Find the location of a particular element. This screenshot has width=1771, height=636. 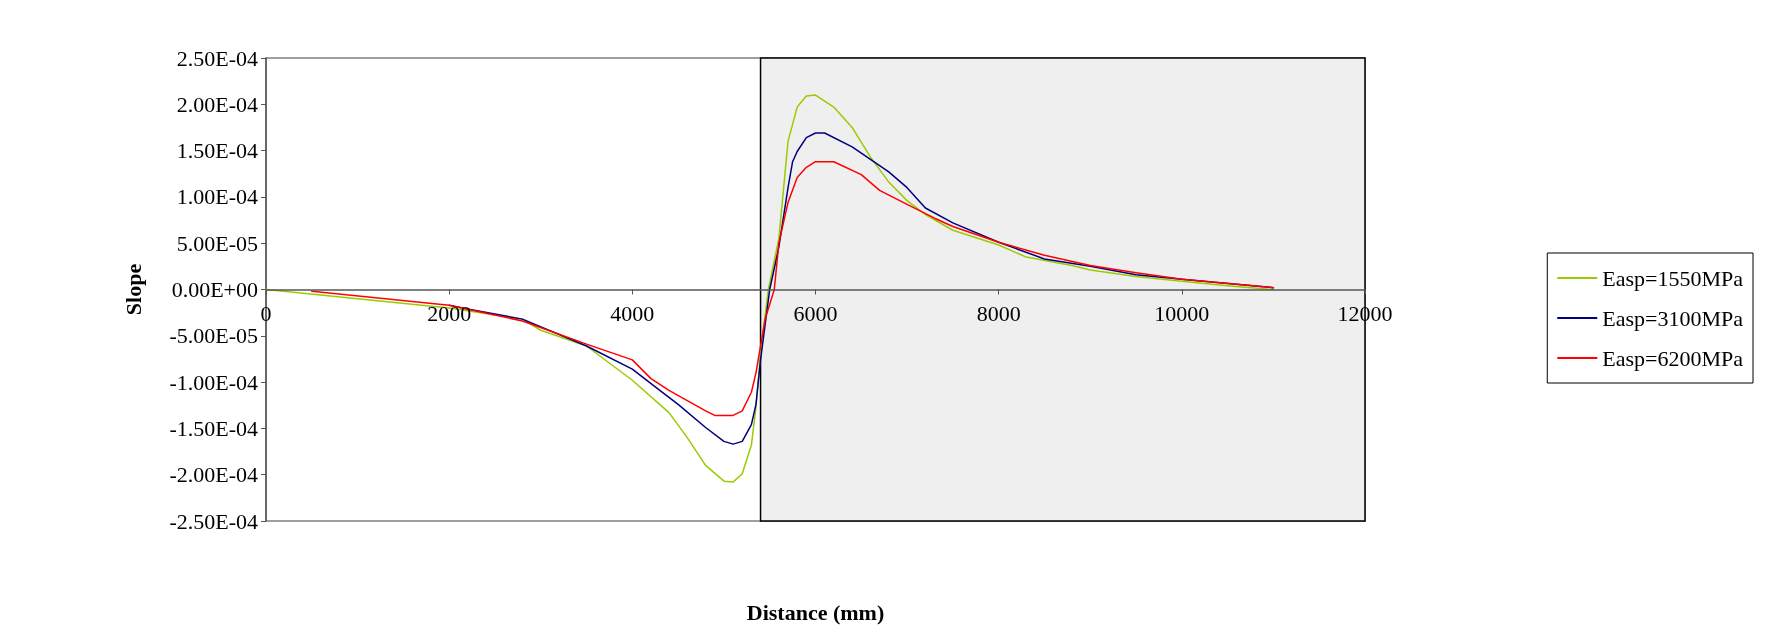

x-tick-label: 8000 is located at coordinates (998, 313).